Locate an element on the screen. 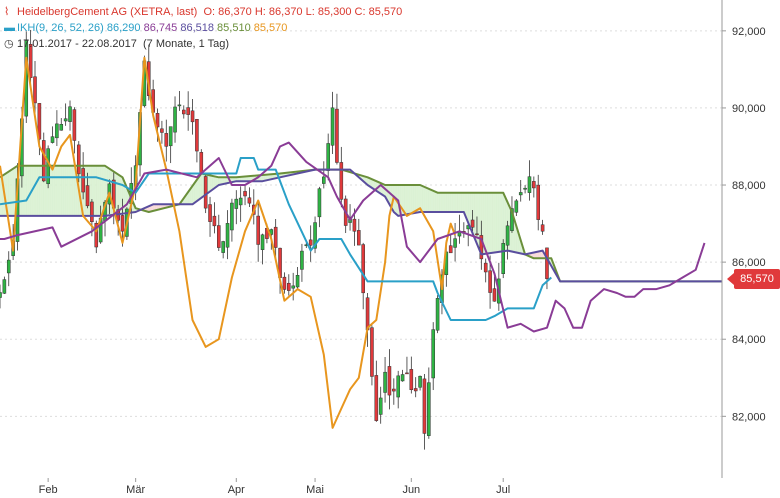 This screenshot has width=780, height=498. legend-senkou-a-value: 85,510 is located at coordinates (234, 28).